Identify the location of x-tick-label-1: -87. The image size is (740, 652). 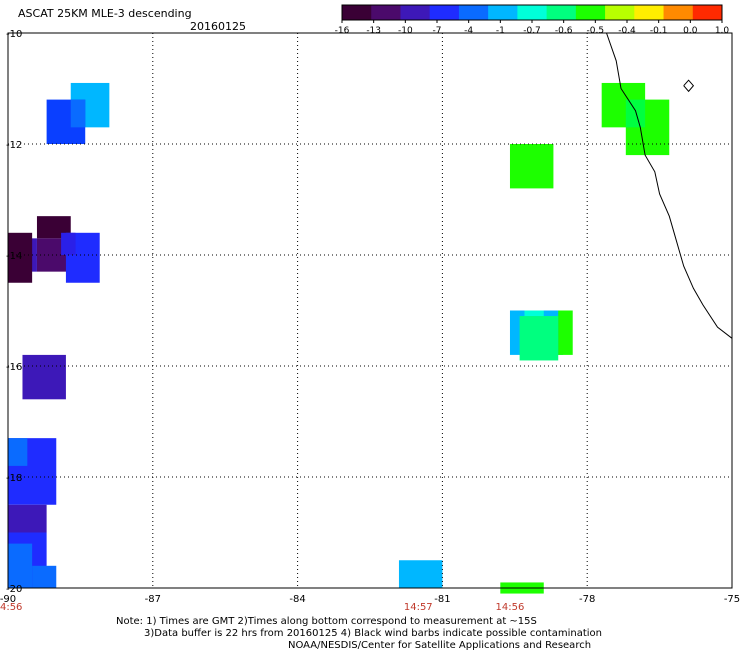
(153, 599).